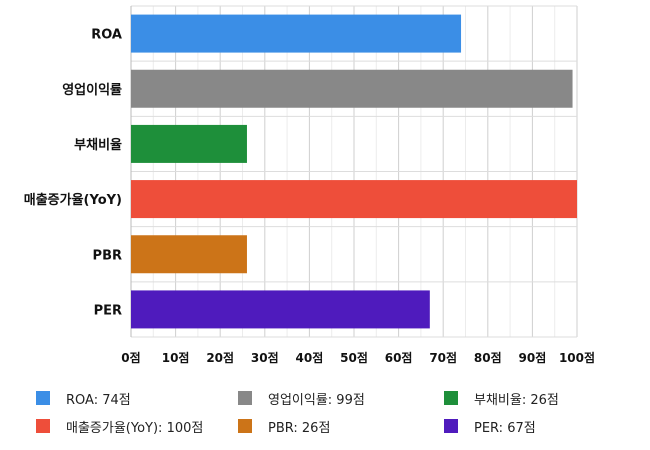  What do you see at coordinates (488, 357) in the screenshot?
I see `x-tick-label: 80점` at bounding box center [488, 357].